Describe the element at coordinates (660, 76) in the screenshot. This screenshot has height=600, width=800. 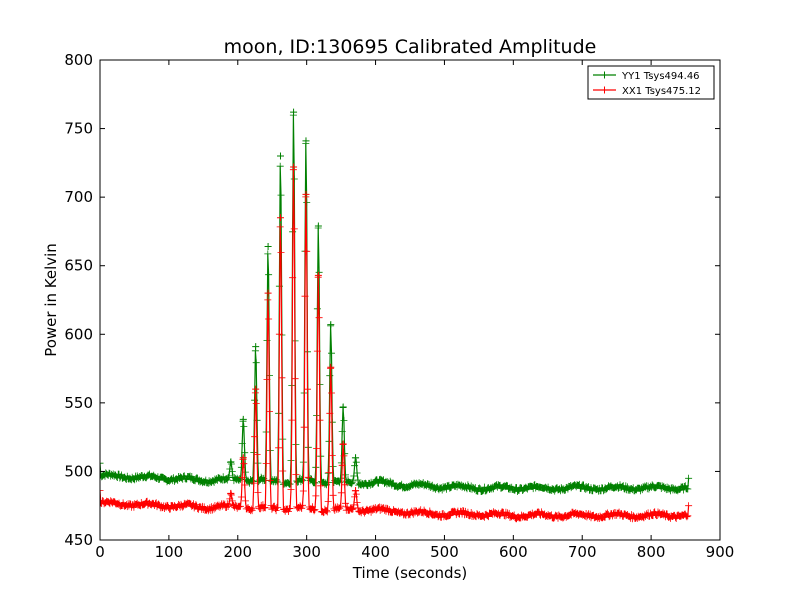
I see `legend-label: YY1 Tsys494.46` at that location.